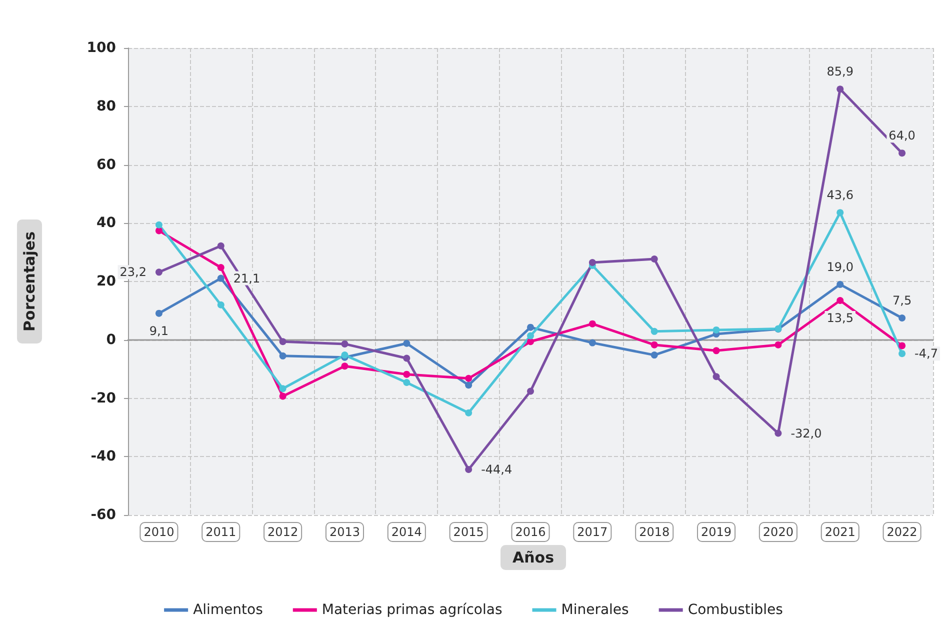 The image size is (947, 632). Describe the element at coordinates (101, 48) in the screenshot. I see `y-tick-label: 100` at that location.